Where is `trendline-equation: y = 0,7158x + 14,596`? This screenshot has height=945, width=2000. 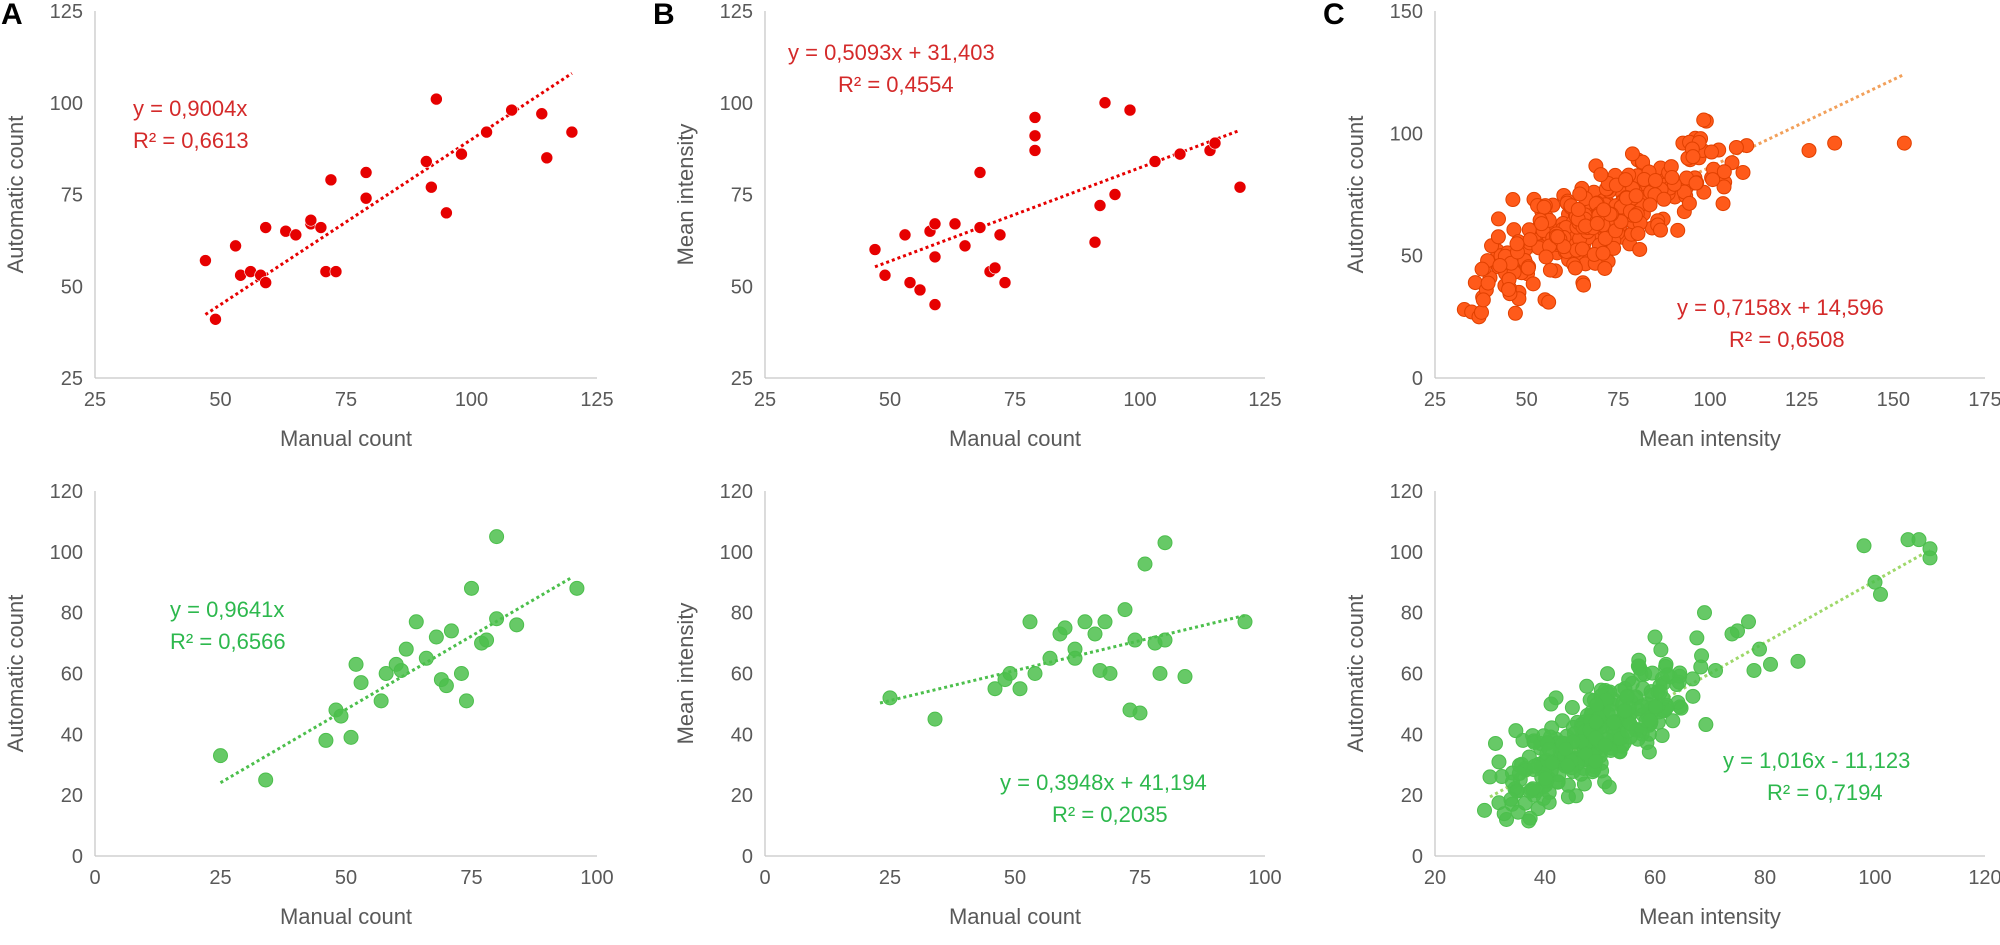 trendline-equation: y = 0,7158x + 14,596 is located at coordinates (1780, 307).